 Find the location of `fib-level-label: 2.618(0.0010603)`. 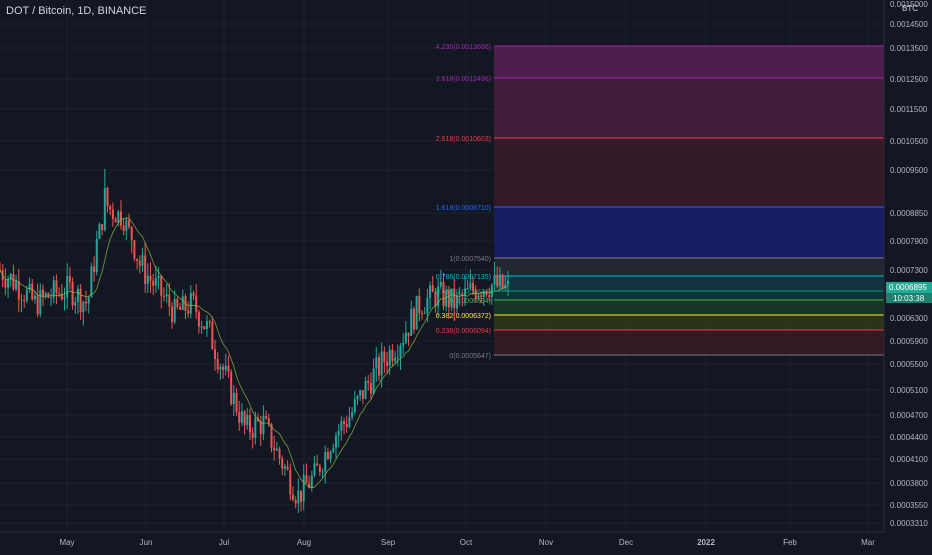

fib-level-label: 2.618(0.0010603) is located at coordinates (463, 139).